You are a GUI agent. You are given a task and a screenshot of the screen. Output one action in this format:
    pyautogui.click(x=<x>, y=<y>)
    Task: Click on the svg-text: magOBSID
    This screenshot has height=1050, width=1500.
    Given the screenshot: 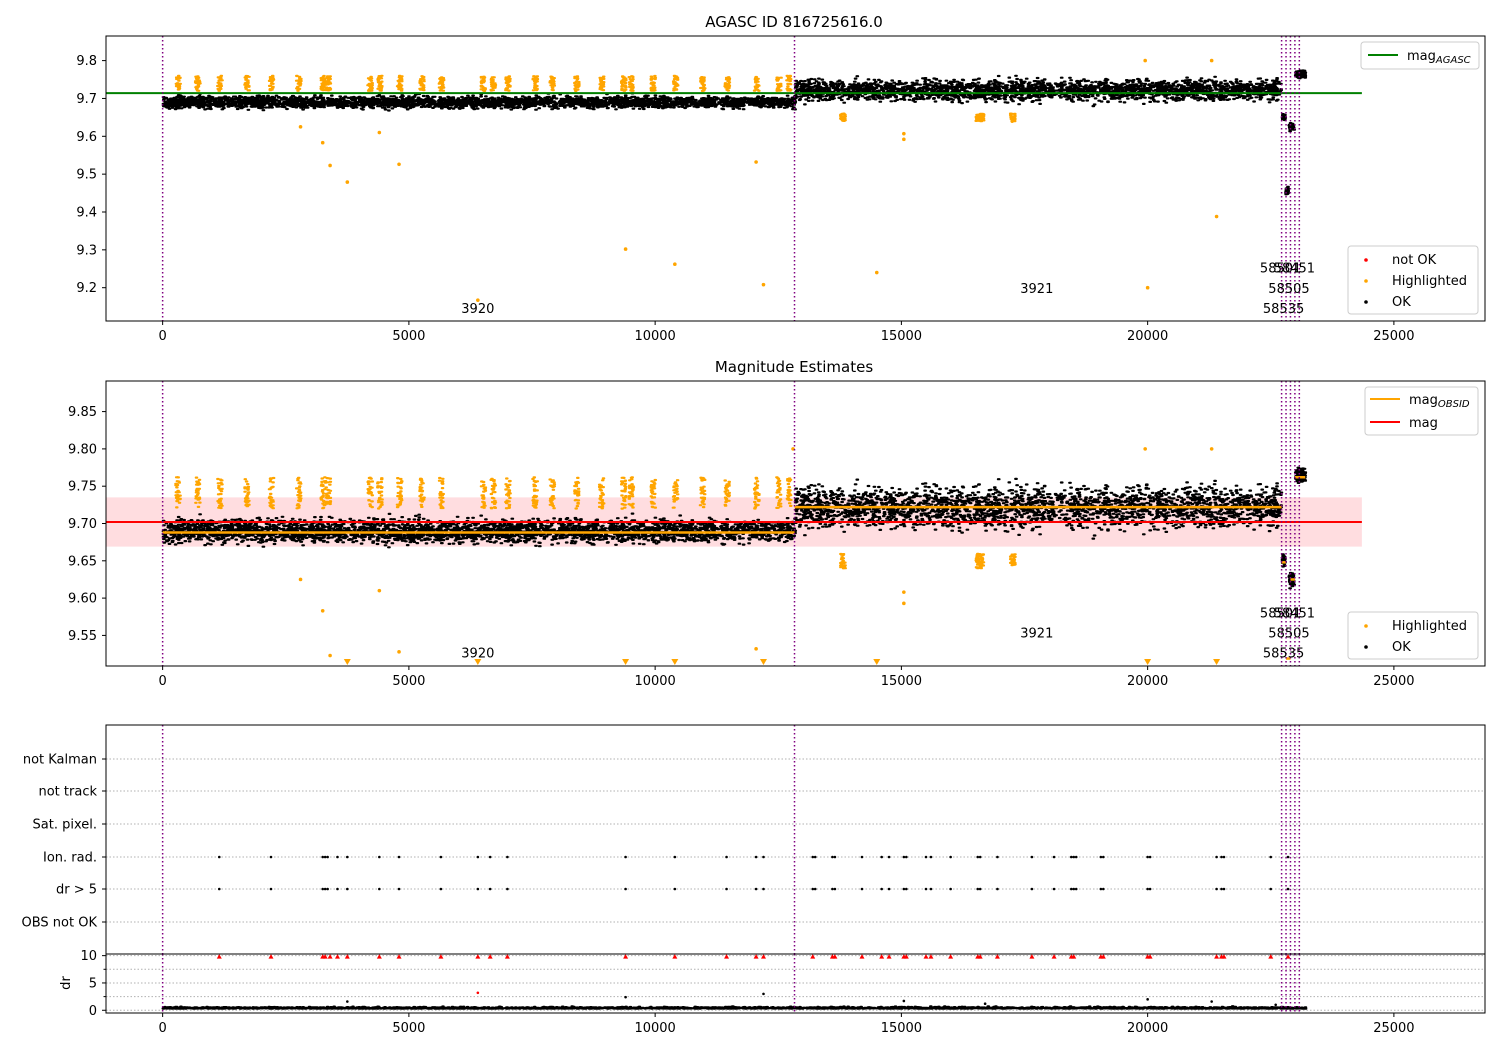 What is the action you would take?
    pyautogui.click(x=1439, y=401)
    